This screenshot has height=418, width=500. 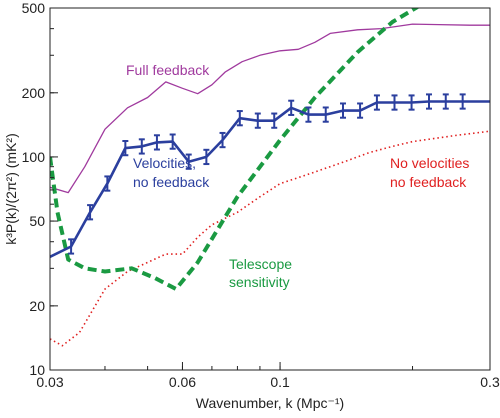 What do you see at coordinates (37, 370) in the screenshot?
I see `y-tick-label: 10` at bounding box center [37, 370].